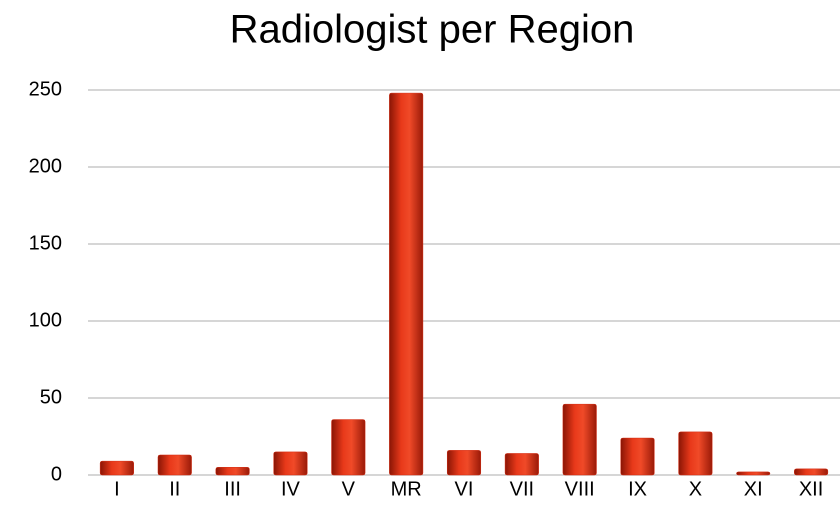 The height and width of the screenshot is (529, 840). I want to click on y-tick-label: 150, so click(45, 243).